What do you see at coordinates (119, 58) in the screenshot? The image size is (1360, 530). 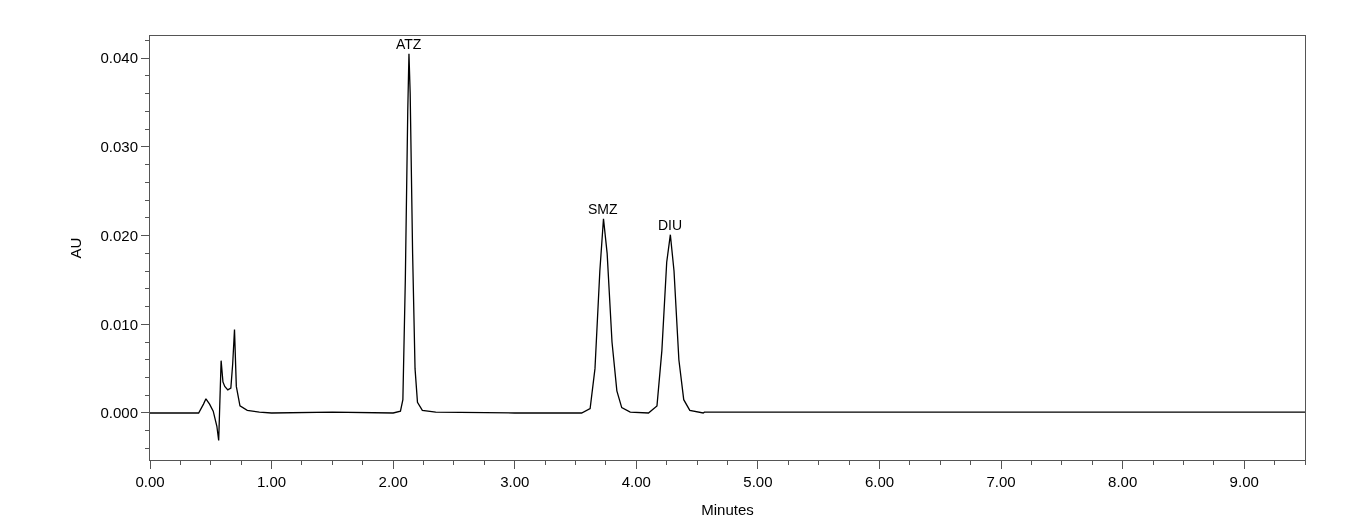 I see `y-tick-label: 0.040` at bounding box center [119, 58].